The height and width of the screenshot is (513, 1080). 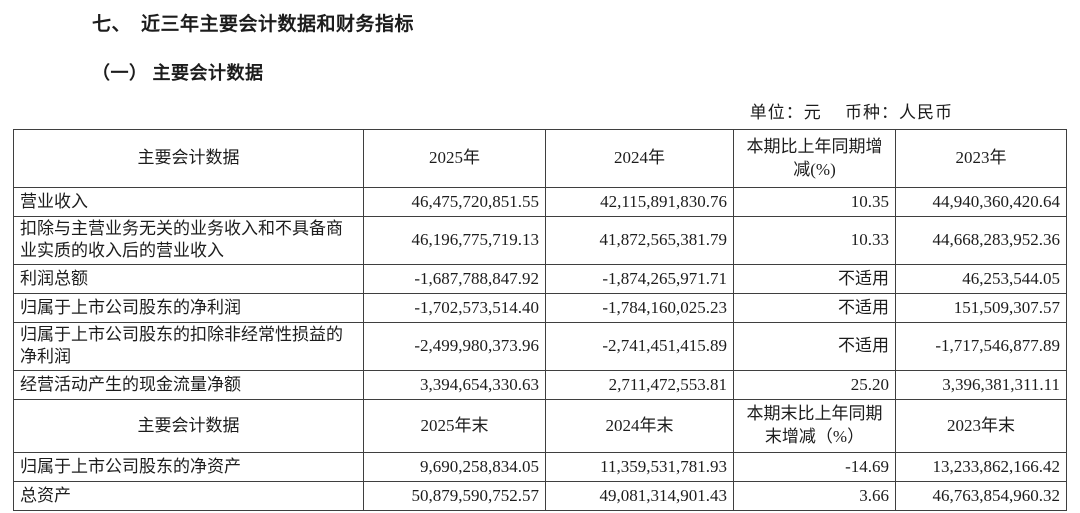 I want to click on value-cell: 13,233,862,166.42, so click(x=981, y=466).